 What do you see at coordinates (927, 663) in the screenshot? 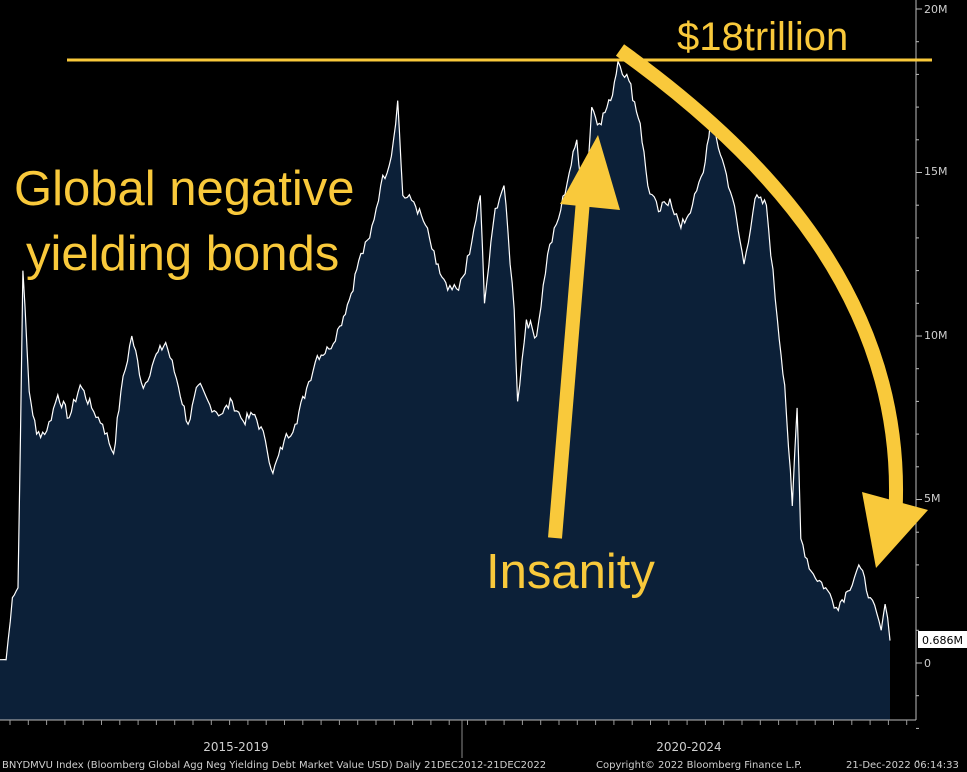
I see `y-tick-label-0: 0` at bounding box center [927, 663].